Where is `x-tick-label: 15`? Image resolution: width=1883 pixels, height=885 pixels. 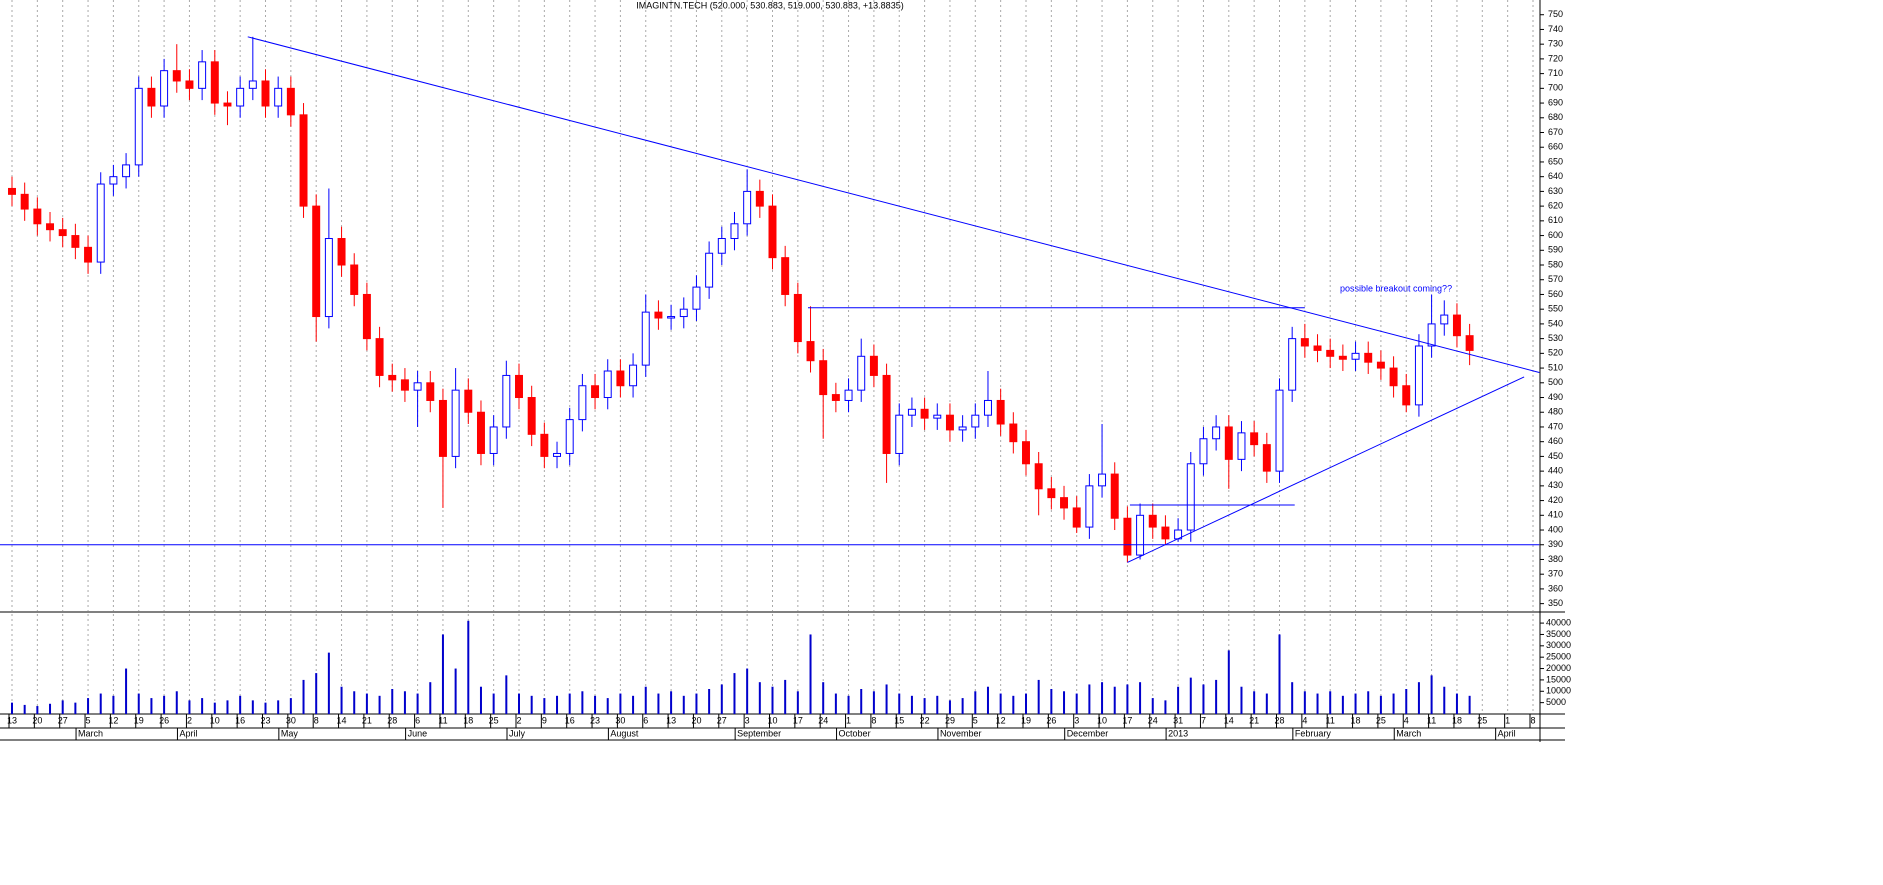
x-tick-label: 15 is located at coordinates (899, 720).